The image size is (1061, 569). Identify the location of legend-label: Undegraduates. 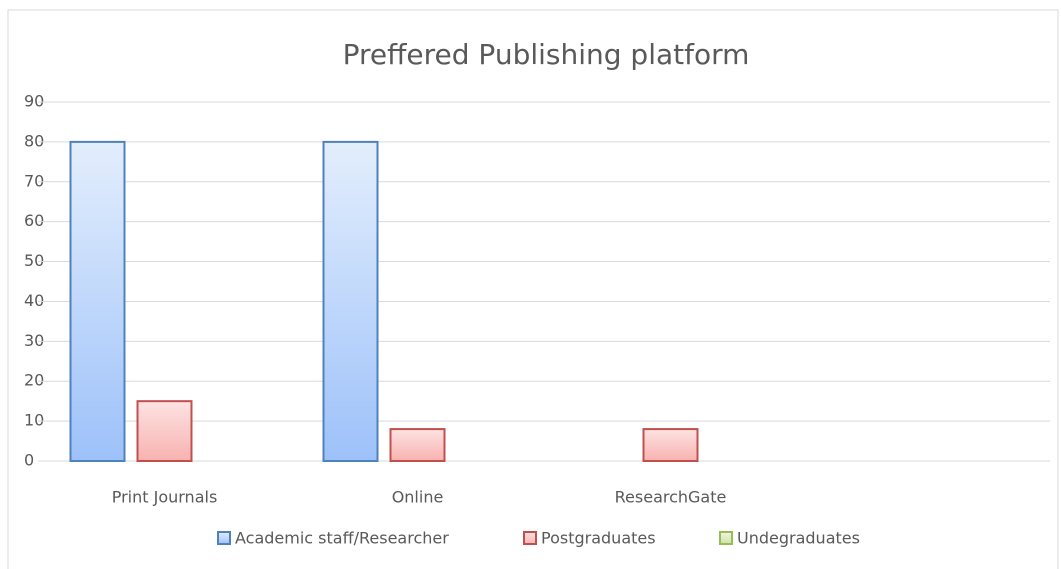
(798, 538).